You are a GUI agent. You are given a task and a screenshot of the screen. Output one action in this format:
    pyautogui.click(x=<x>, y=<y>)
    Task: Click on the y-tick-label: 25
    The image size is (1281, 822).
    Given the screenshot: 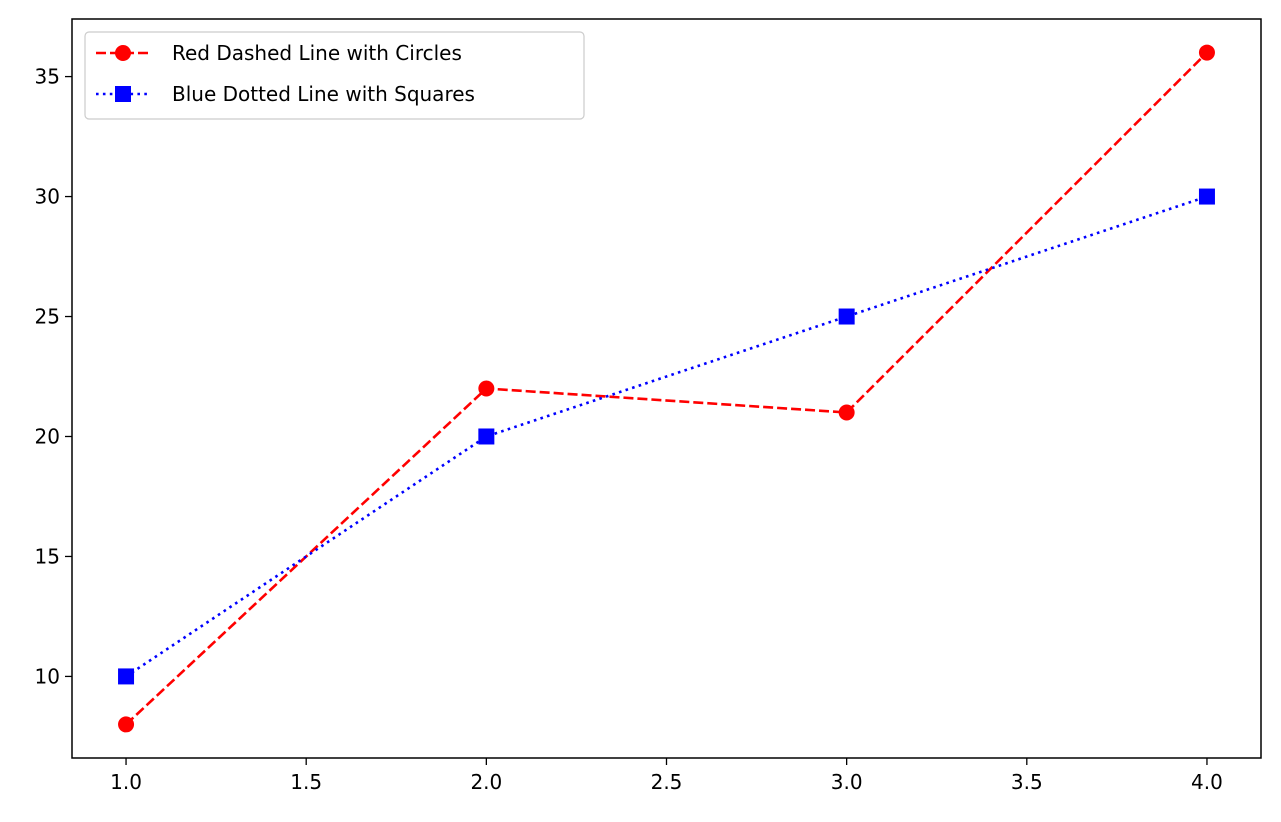 What is the action you would take?
    pyautogui.click(x=47, y=317)
    